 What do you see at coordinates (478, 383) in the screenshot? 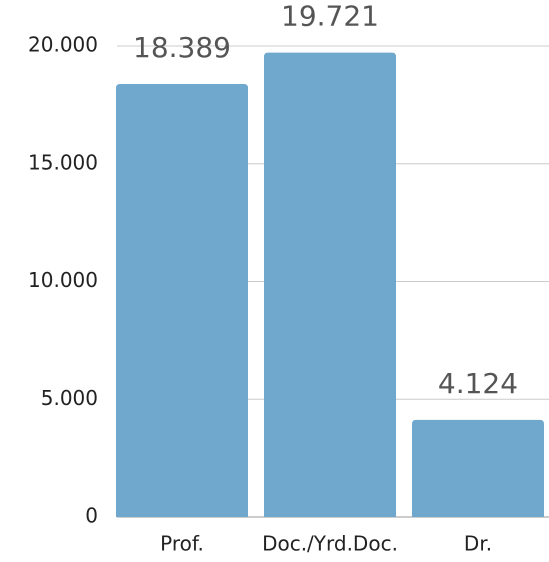
I see `value-label: 4.124` at bounding box center [478, 383].